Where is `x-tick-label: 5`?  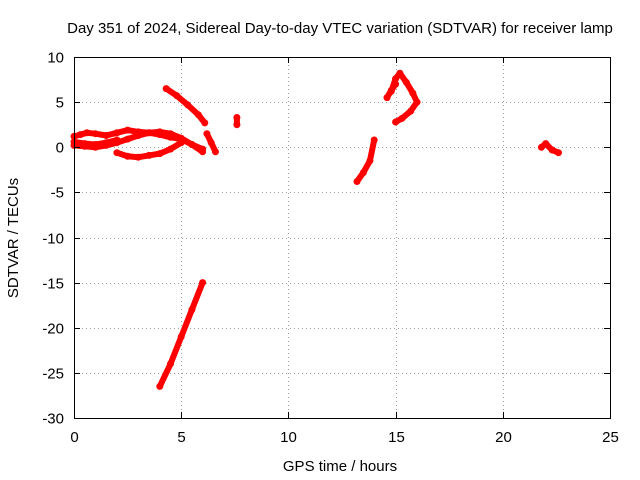
x-tick-label: 5 is located at coordinates (181, 437).